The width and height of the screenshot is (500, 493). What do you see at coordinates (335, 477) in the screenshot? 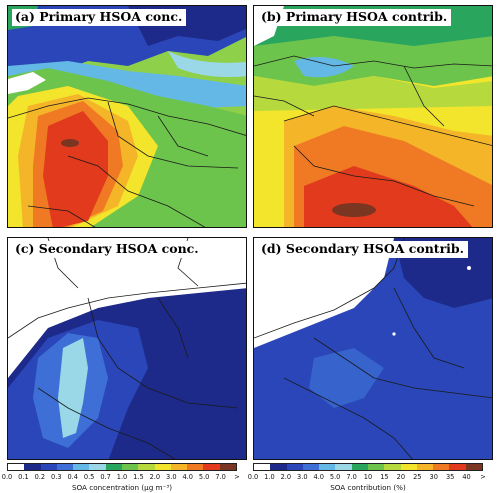
I see `colorbar-contribution-tick-label: 5.0` at bounding box center [335, 477].